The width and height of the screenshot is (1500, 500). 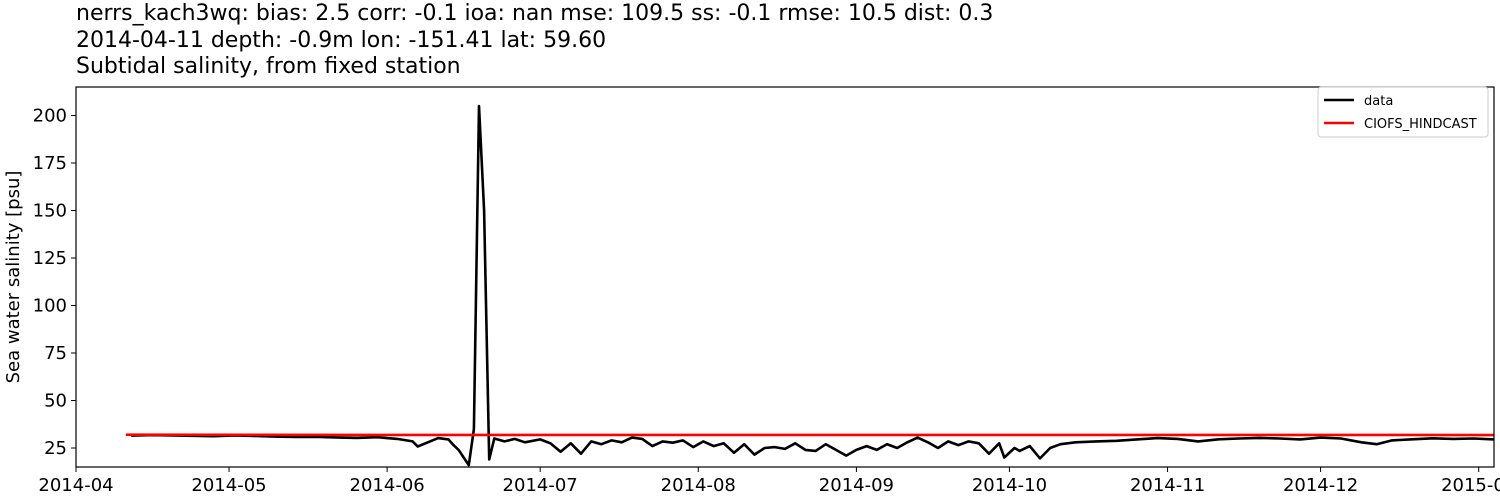 I want to click on y-tick-label: 125, so click(x=50, y=258).